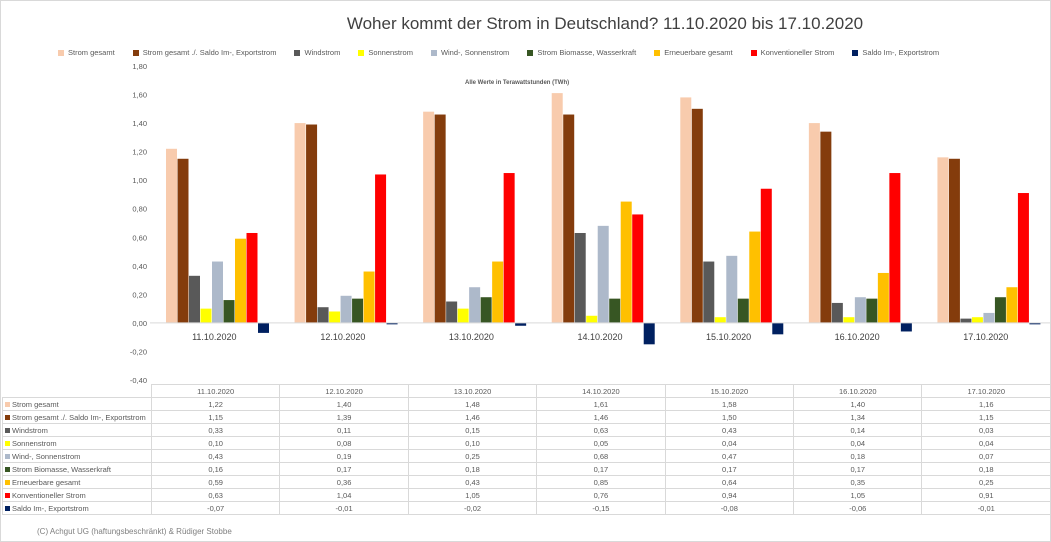  What do you see at coordinates (729, 443) in the screenshot?
I see `table-cell: 0,04` at bounding box center [729, 443].